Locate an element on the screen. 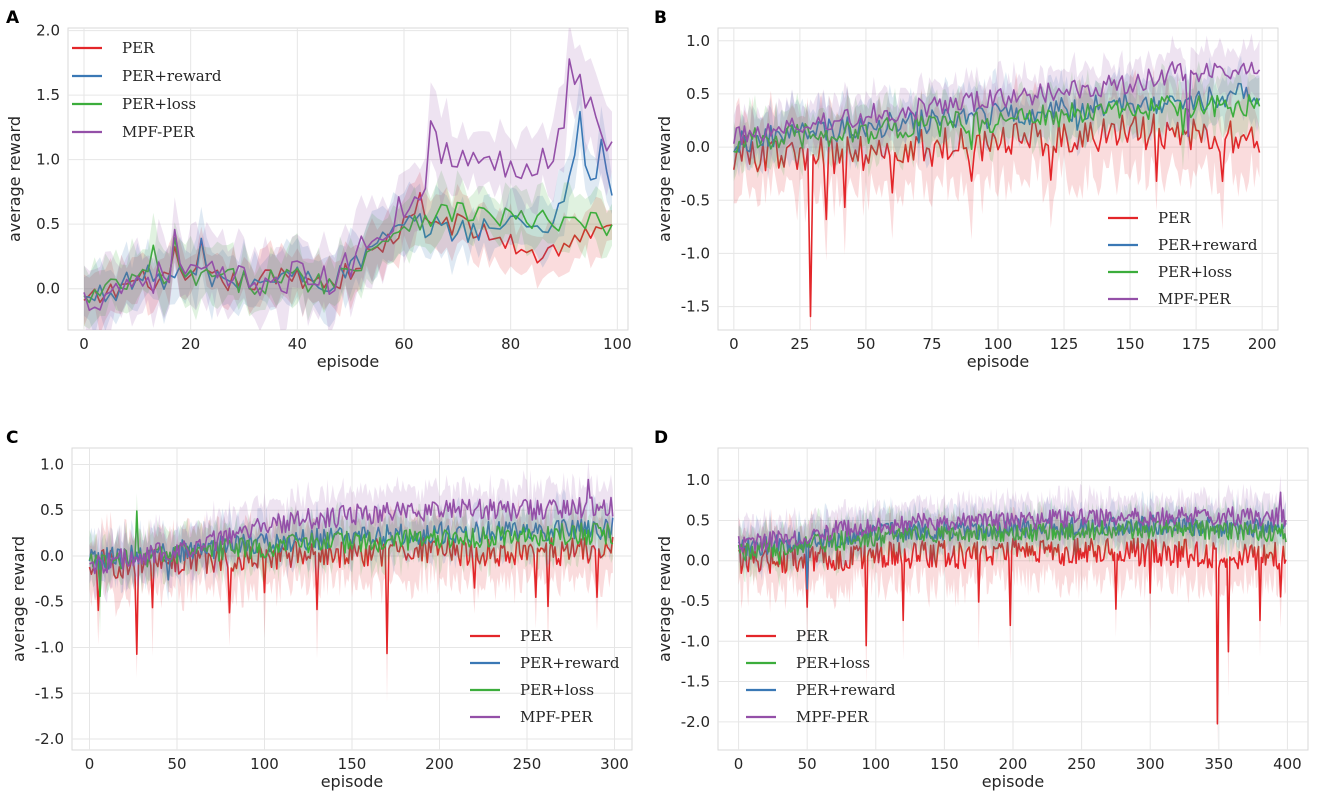 Image resolution: width=1325 pixels, height=792 pixels. panel-letter-b: B is located at coordinates (660, 18).